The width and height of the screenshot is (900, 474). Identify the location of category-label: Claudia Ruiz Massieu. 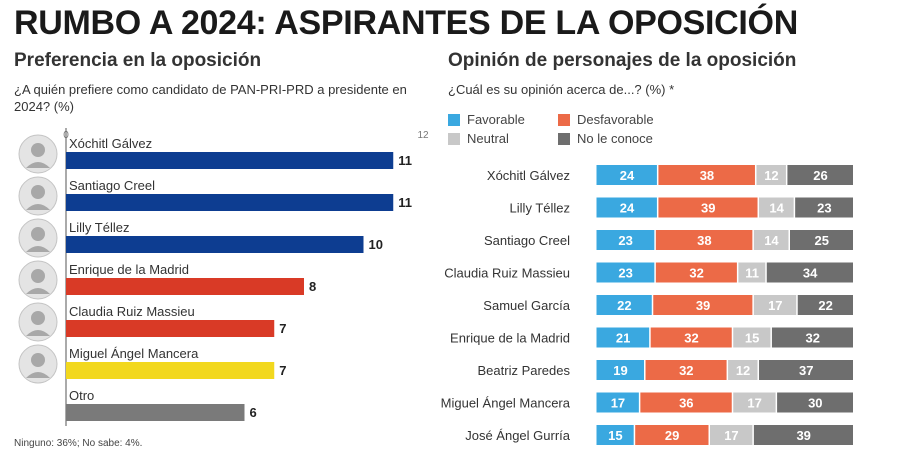
(507, 273).